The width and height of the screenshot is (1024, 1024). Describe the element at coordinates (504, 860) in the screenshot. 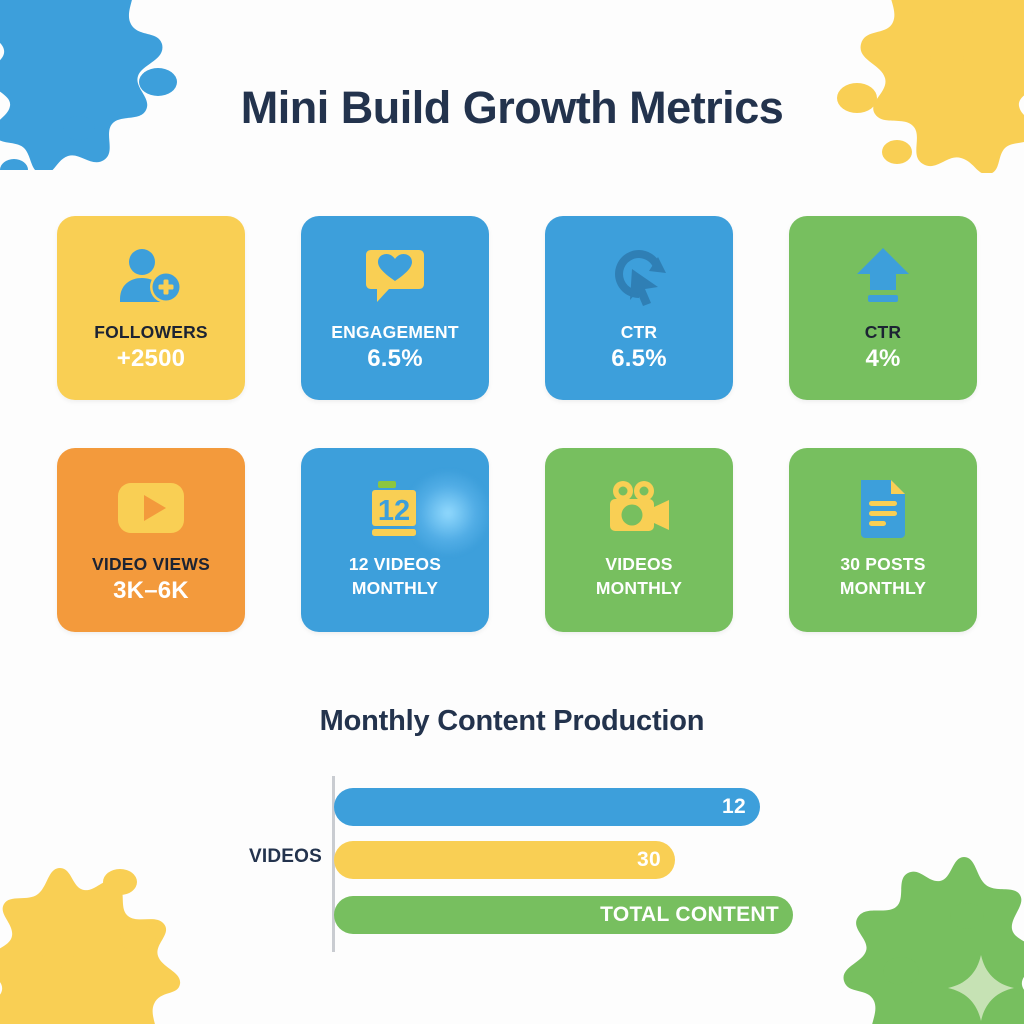

I see `chart-bar-posts: 30` at that location.